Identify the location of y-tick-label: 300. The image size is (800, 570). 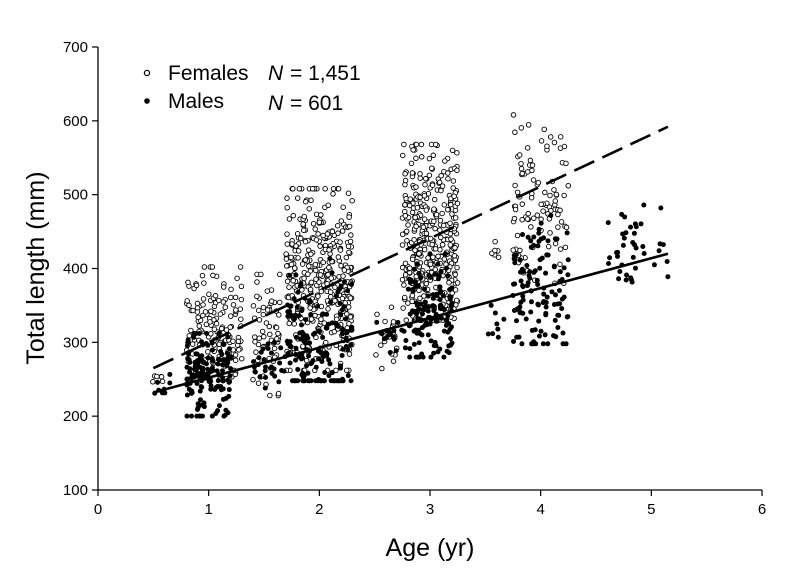
(75, 342).